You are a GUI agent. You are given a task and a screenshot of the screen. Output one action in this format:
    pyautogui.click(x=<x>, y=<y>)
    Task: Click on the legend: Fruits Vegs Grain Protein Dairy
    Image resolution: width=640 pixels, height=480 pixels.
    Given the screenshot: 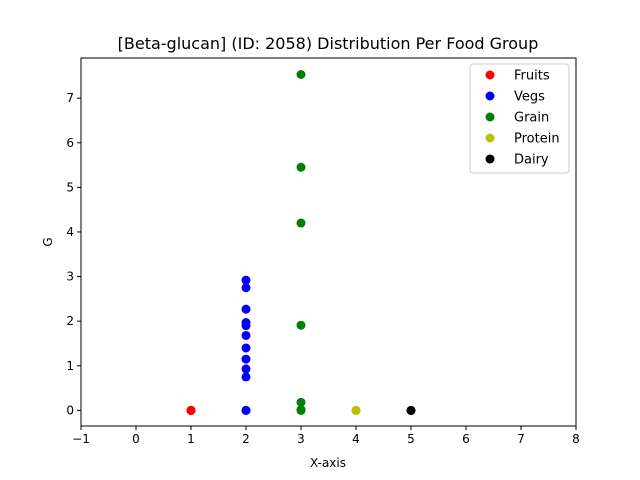 What is the action you would take?
    pyautogui.click(x=519, y=118)
    